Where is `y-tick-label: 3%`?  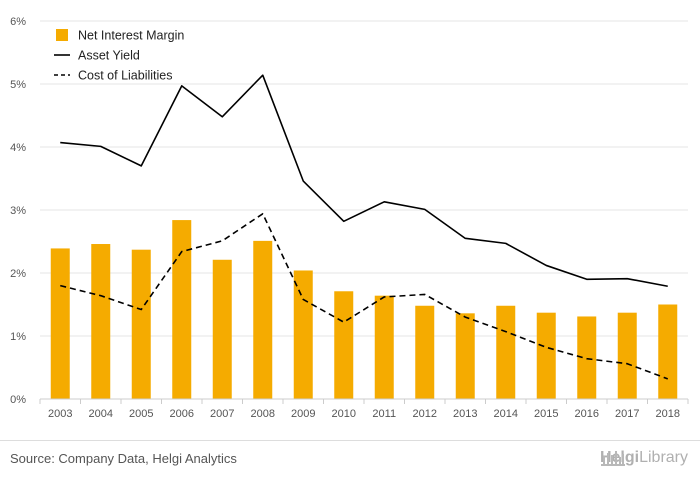
y-tick-label: 3% is located at coordinates (18, 211).